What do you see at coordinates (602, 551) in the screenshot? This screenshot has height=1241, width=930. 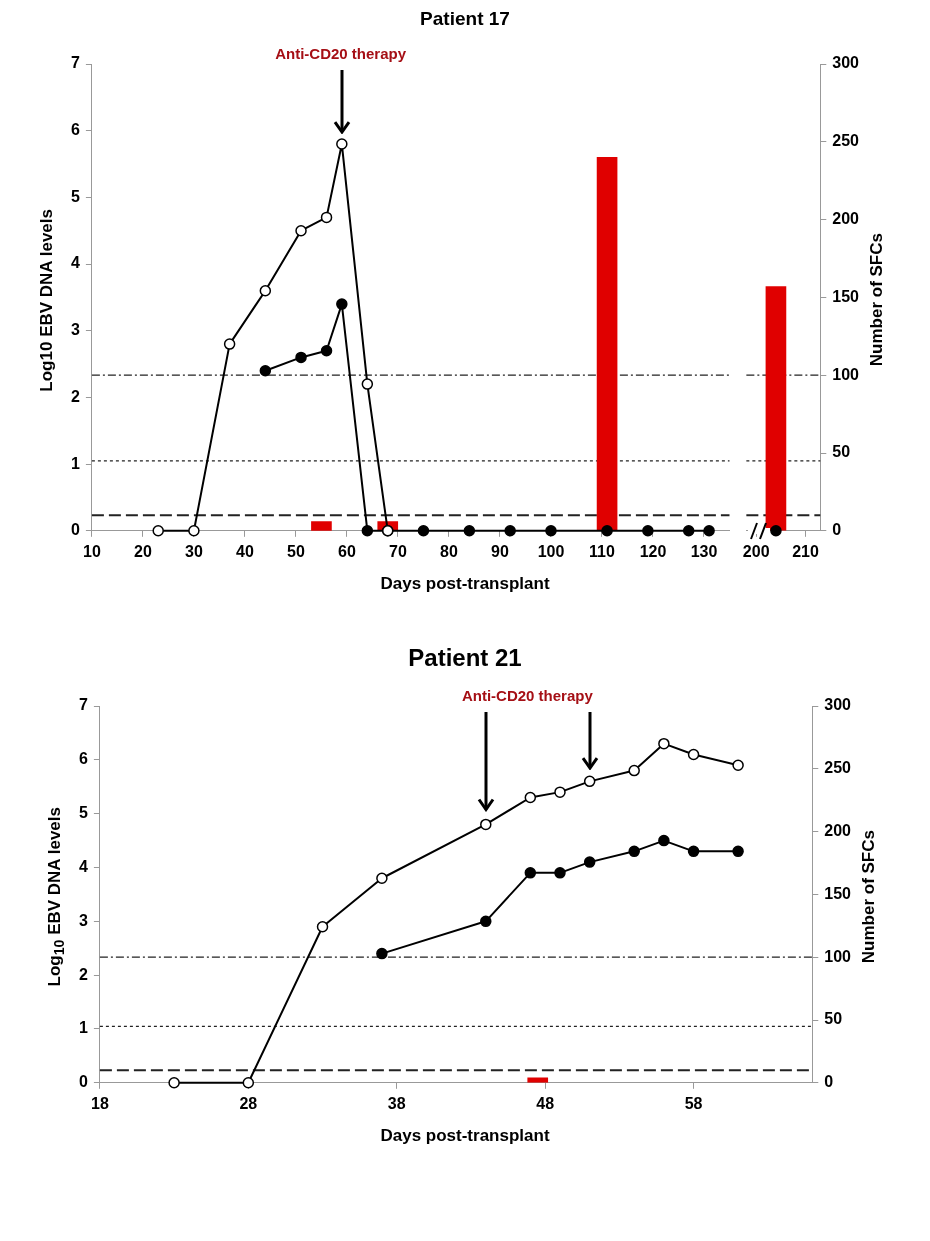 I see `x-tick-label: 110` at bounding box center [602, 551].